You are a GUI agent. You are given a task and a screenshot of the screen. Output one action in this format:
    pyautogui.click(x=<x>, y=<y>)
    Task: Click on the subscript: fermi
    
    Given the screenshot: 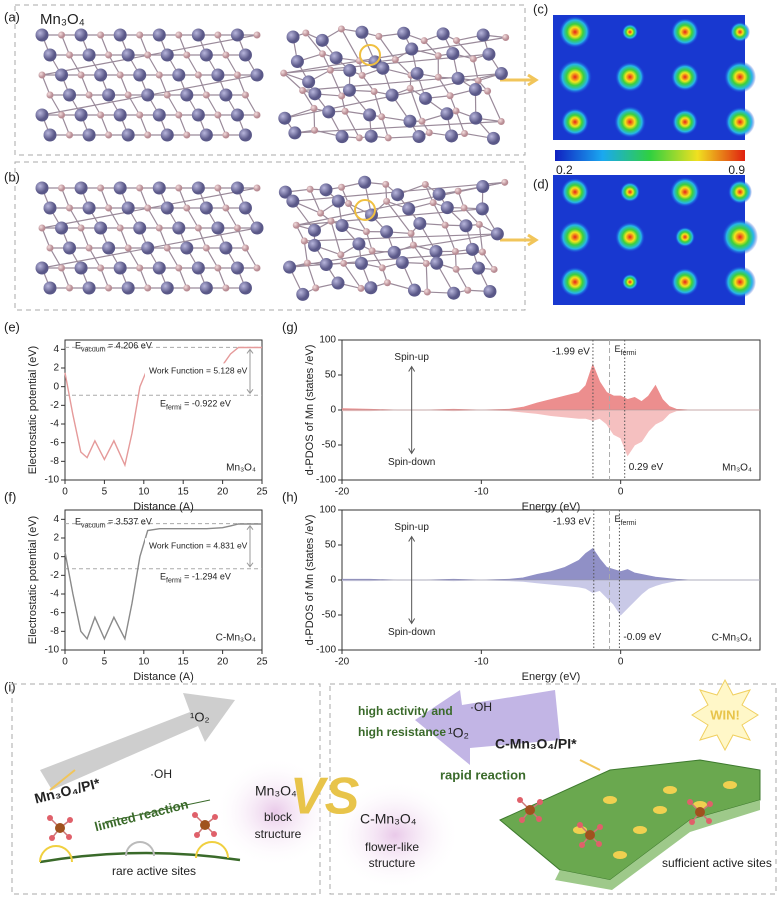 What is the action you would take?
    pyautogui.click(x=629, y=523)
    